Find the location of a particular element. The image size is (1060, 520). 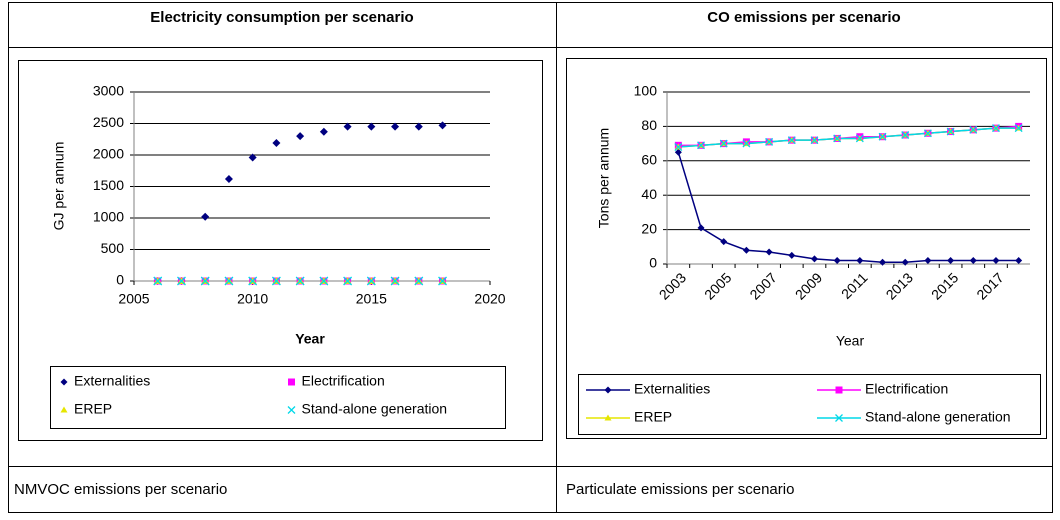

cell-text: NMVOC emissions per scenario is located at coordinates (120, 489).